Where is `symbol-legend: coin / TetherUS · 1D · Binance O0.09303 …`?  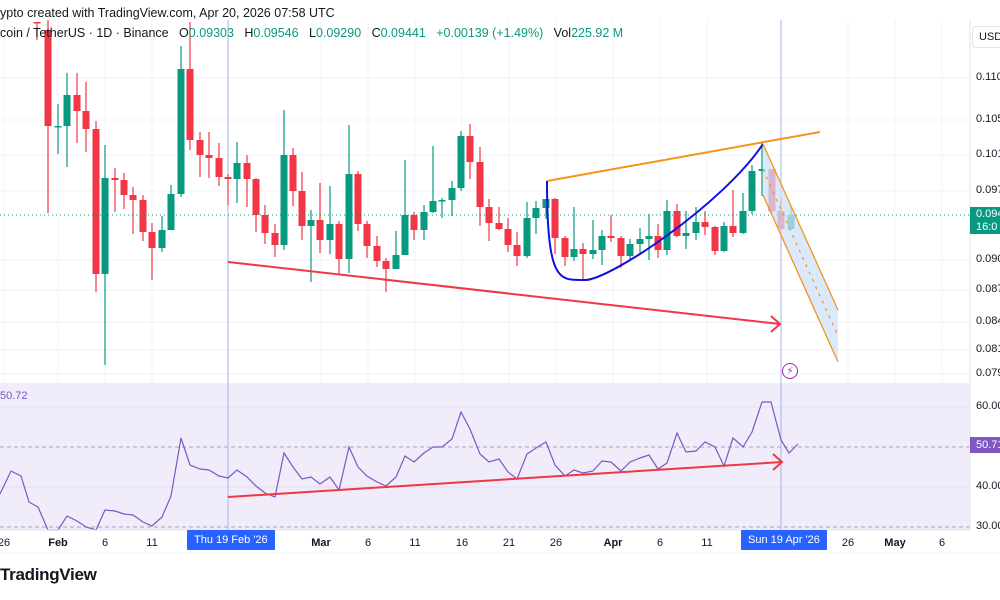
symbol-legend: coin / TetherUS · 1D · Binance O0.09303 … is located at coordinates (311, 33).